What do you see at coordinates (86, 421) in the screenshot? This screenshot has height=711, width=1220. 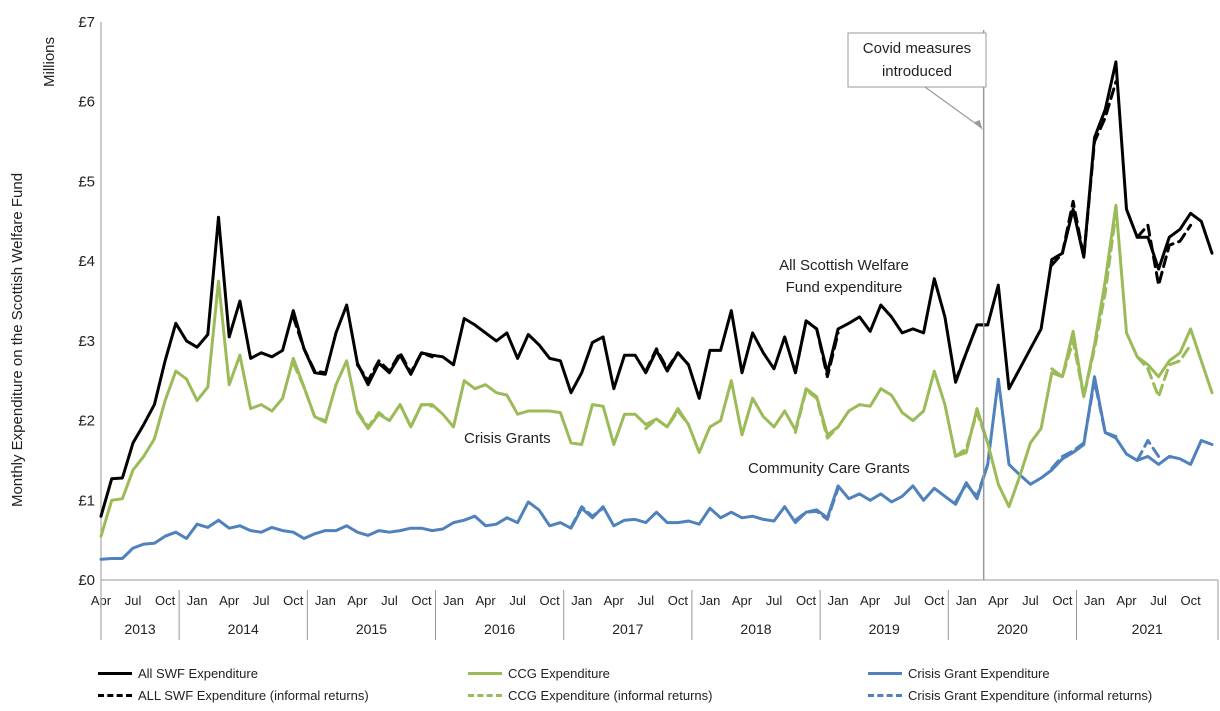 I see `y-tick-label: £2` at bounding box center [86, 421].